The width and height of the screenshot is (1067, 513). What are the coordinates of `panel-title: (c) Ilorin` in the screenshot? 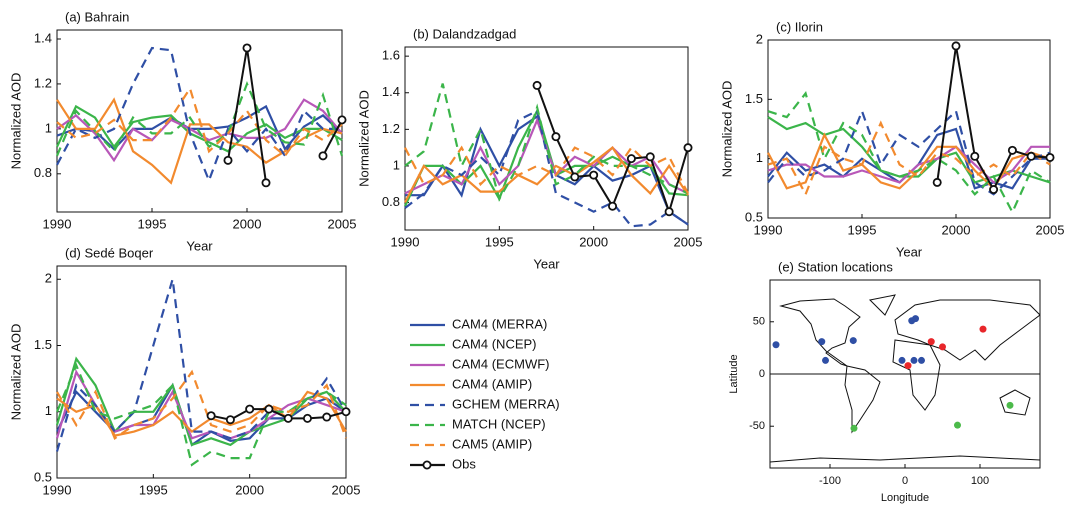 It's located at (799, 26).